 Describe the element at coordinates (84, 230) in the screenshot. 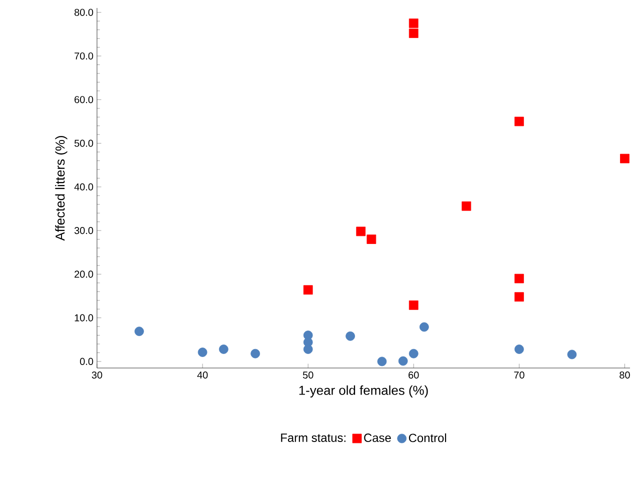

I see `y-tick-label: 30.0` at that location.